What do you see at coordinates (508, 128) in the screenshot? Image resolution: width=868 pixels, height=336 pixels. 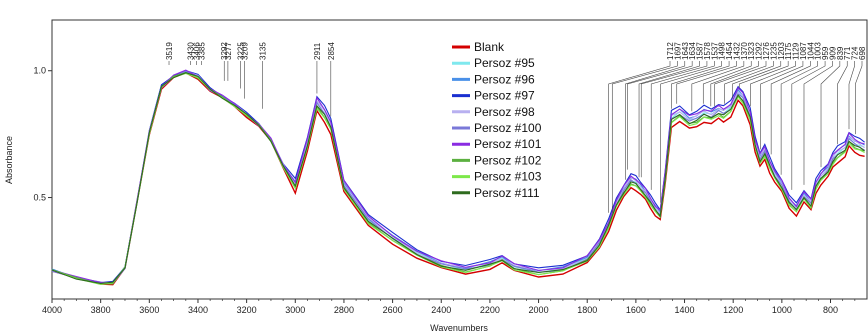 I see `legend-label: Persoz #100` at bounding box center [508, 128].